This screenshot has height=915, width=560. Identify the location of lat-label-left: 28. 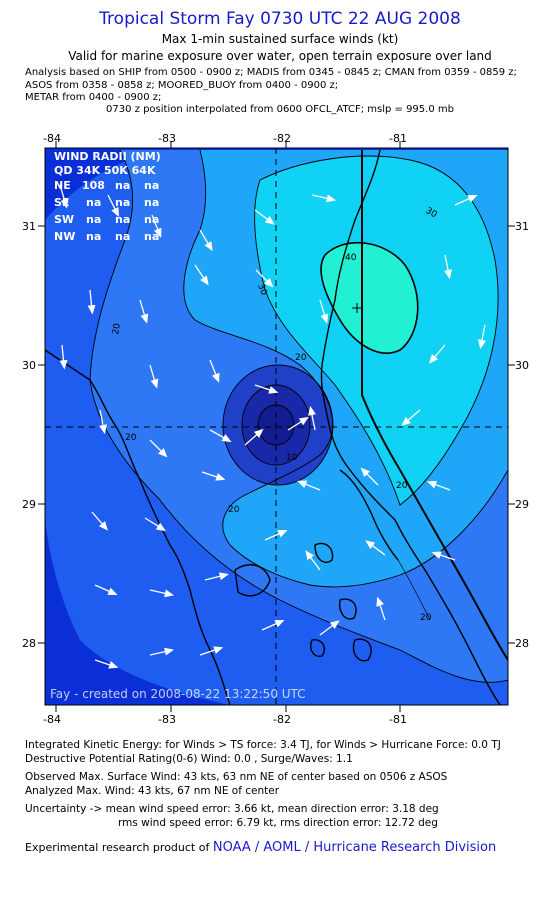
(29, 643).